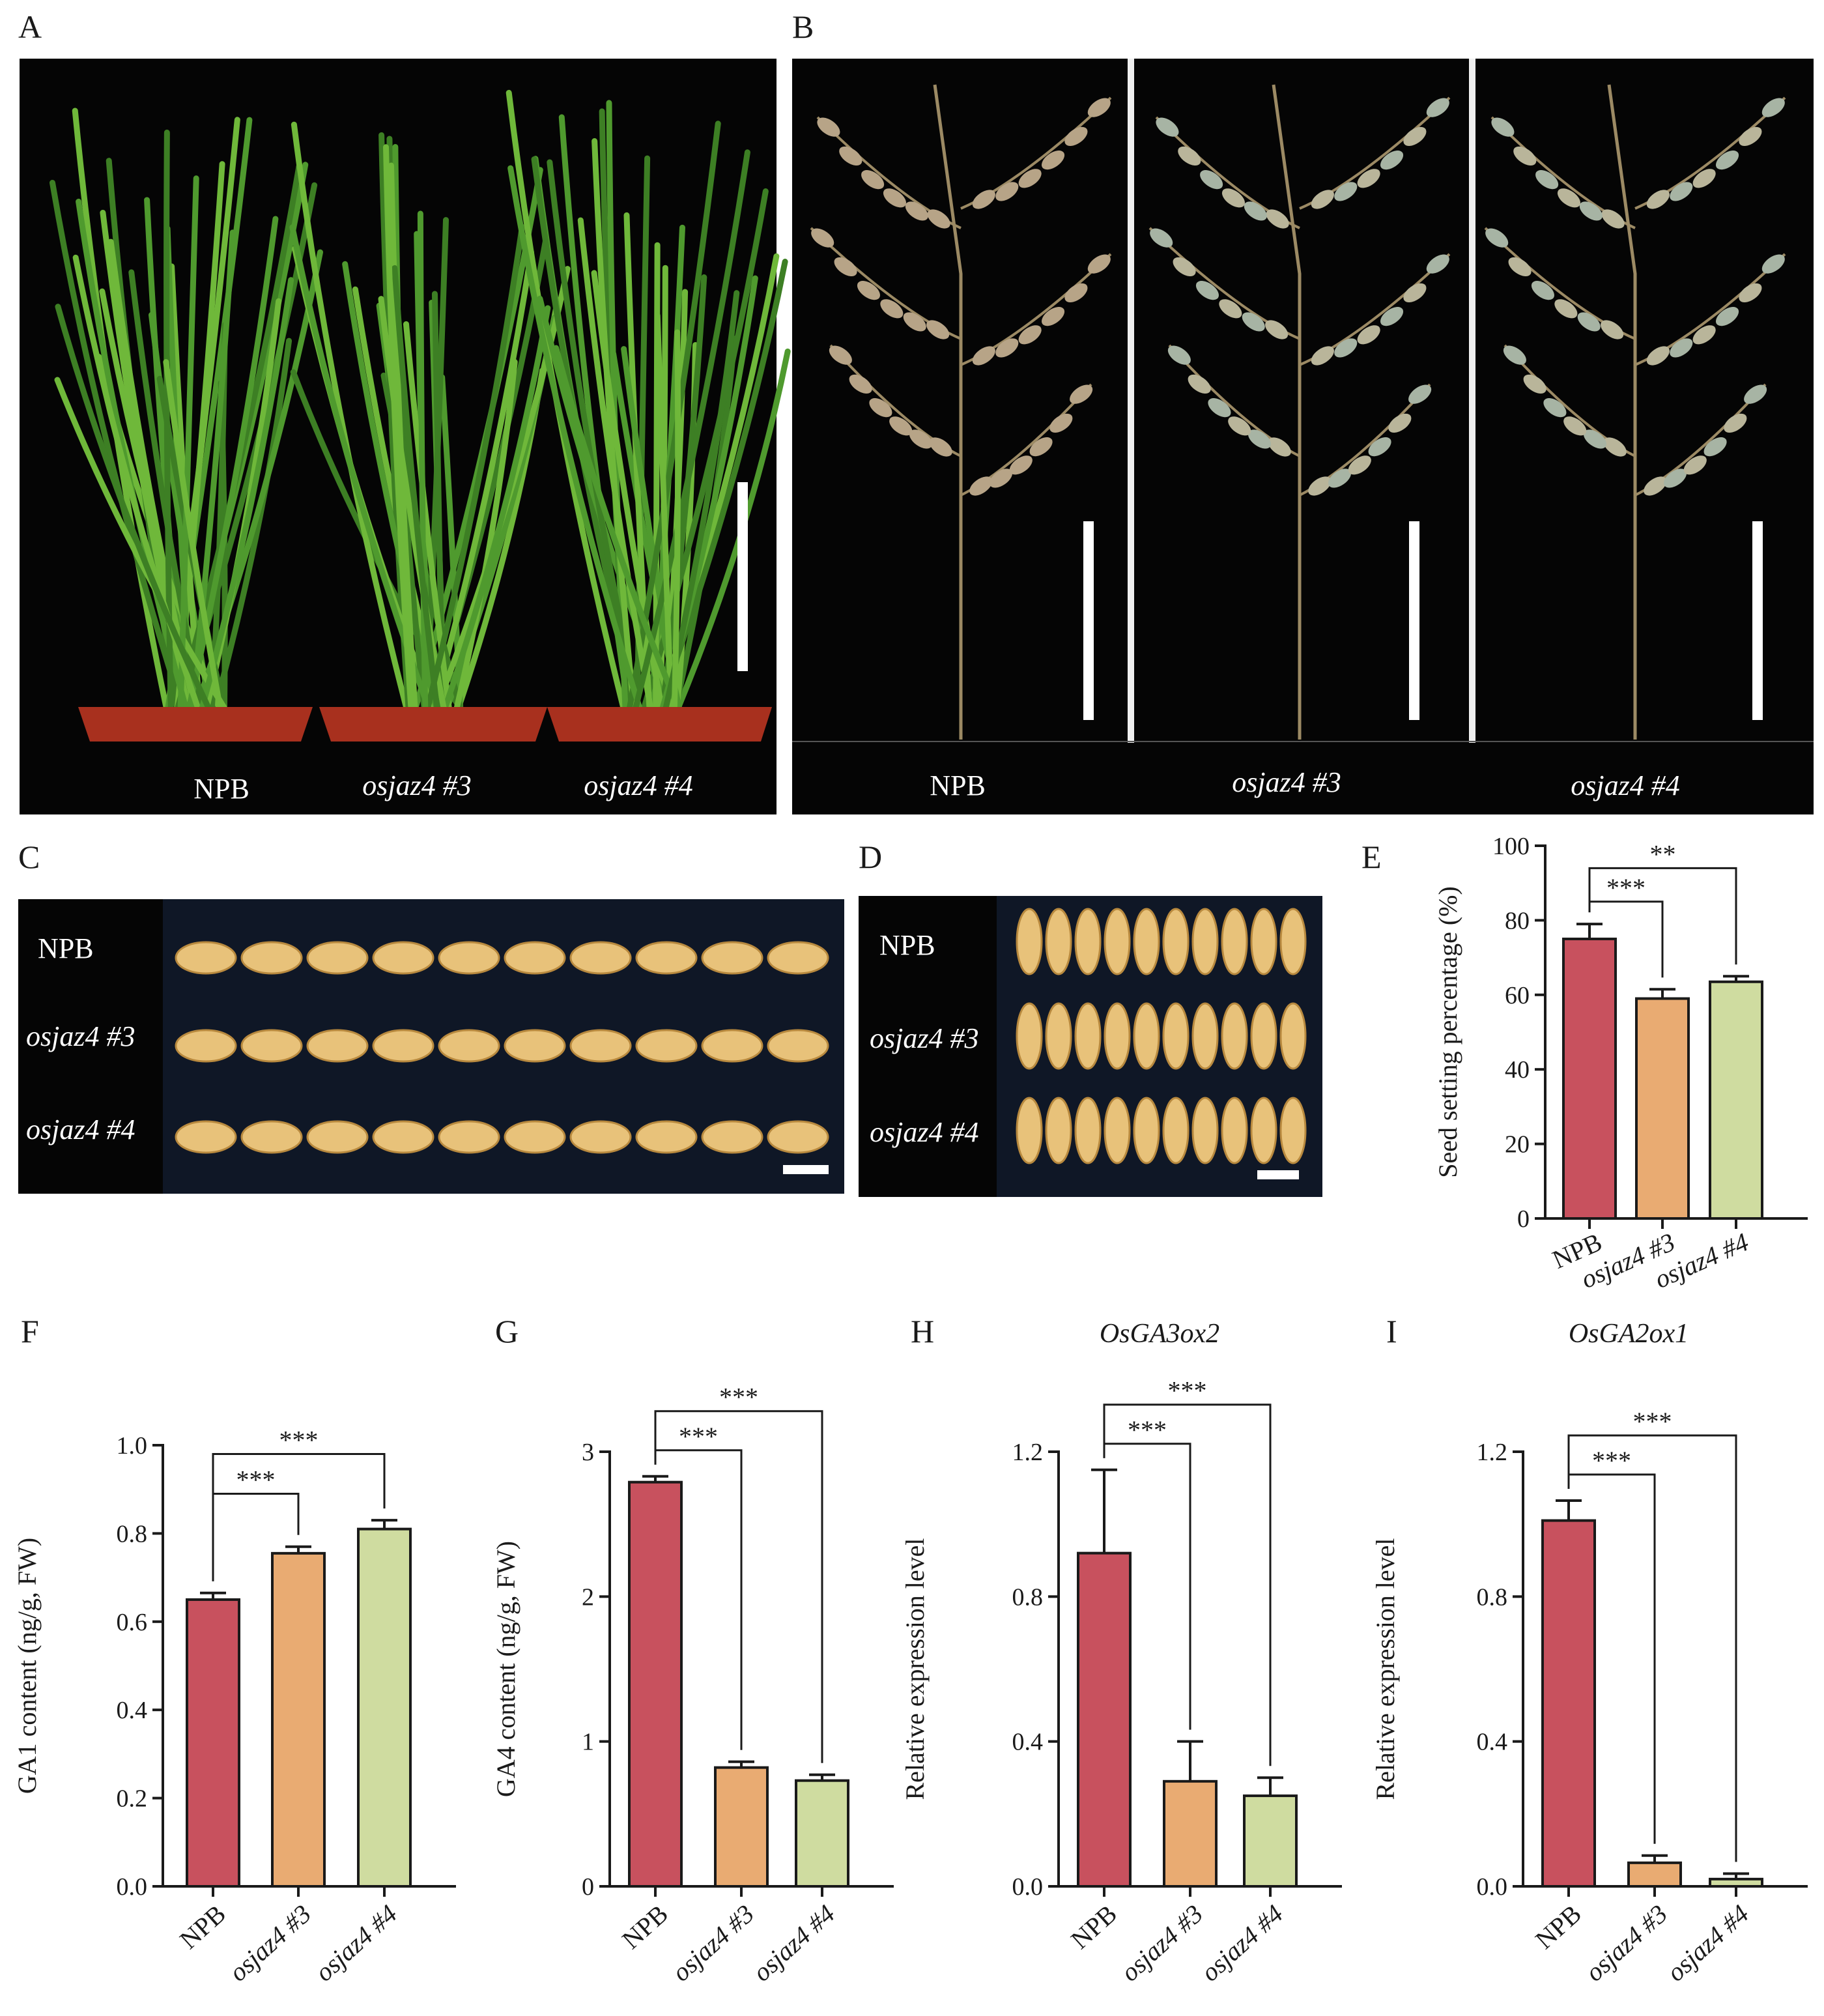 The image size is (1824, 2016). What do you see at coordinates (1094, 1927) in the screenshot?
I see `x-label-h-0: NPB` at bounding box center [1094, 1927].